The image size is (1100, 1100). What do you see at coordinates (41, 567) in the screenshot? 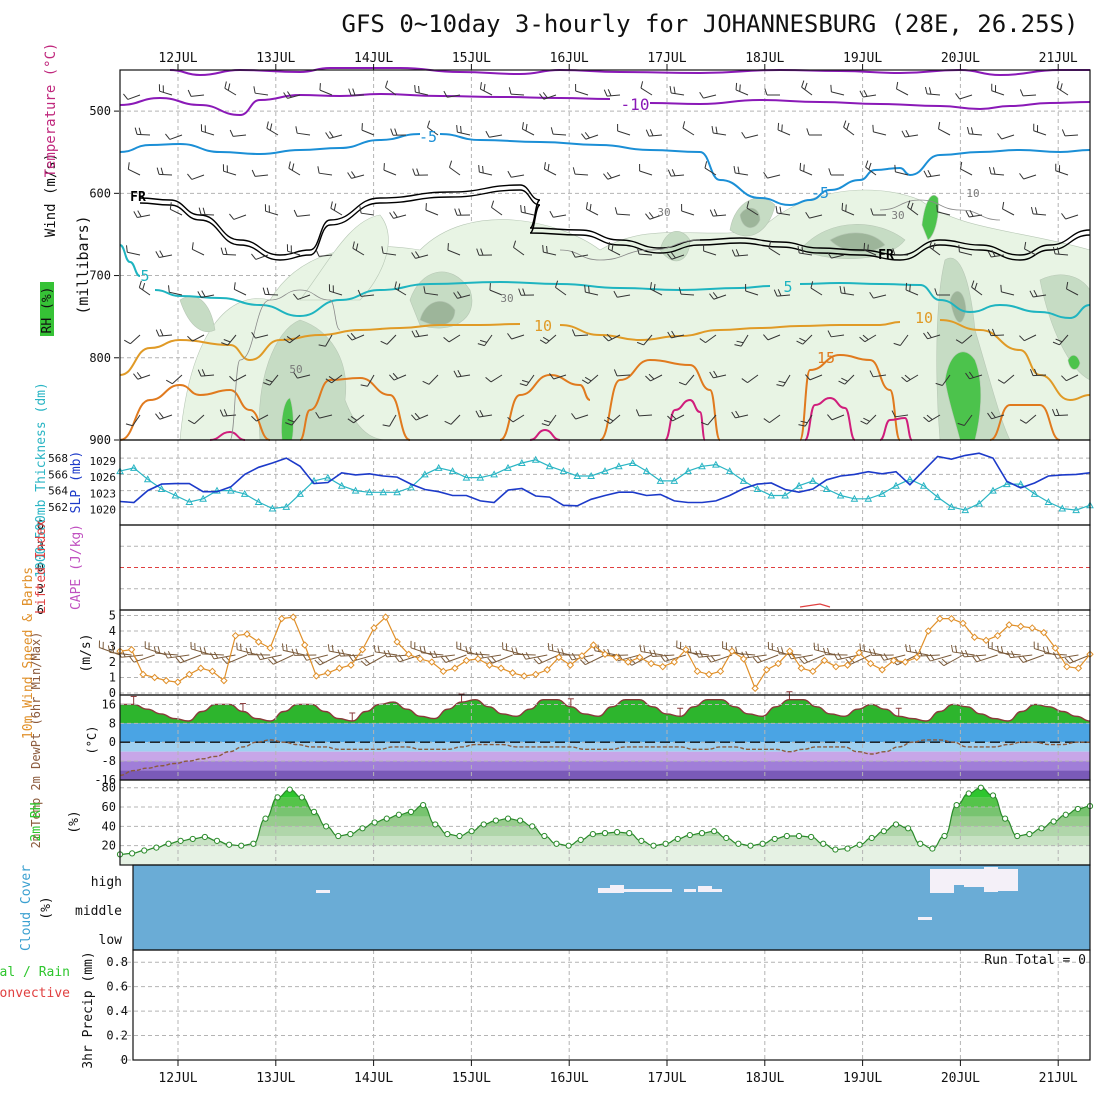
I see `li-axis-label: Lifted Index` at bounding box center [41, 567].